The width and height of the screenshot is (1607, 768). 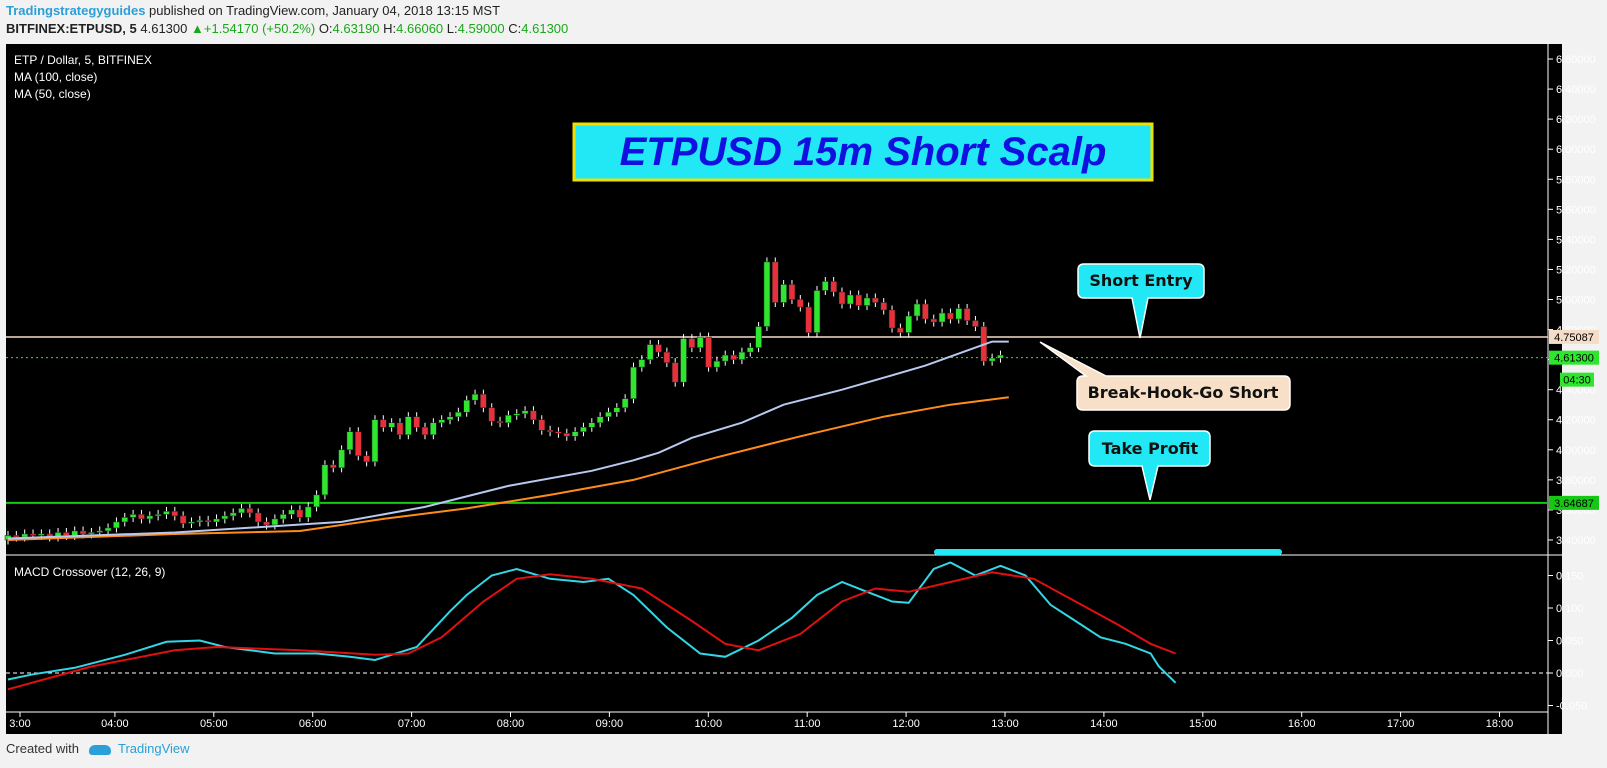 What do you see at coordinates (591, 631) in the screenshot?
I see `signal-line` at bounding box center [591, 631].